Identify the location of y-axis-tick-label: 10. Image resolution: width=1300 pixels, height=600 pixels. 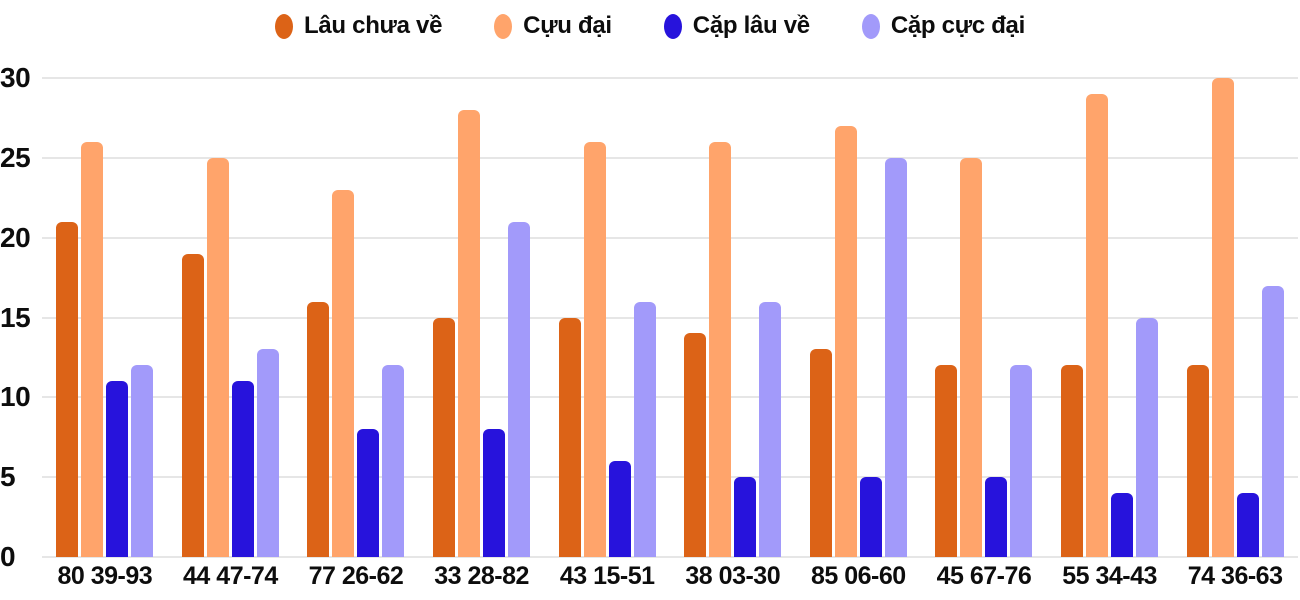
(15, 397).